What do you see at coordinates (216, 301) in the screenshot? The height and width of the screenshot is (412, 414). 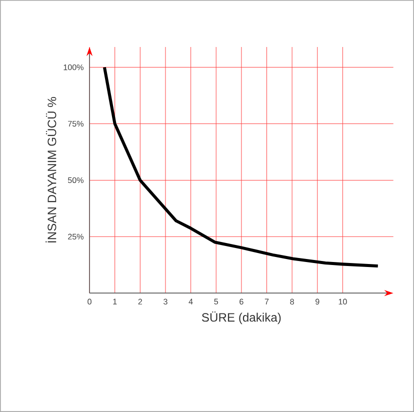 I see `x-tick-label: 5` at bounding box center [216, 301].